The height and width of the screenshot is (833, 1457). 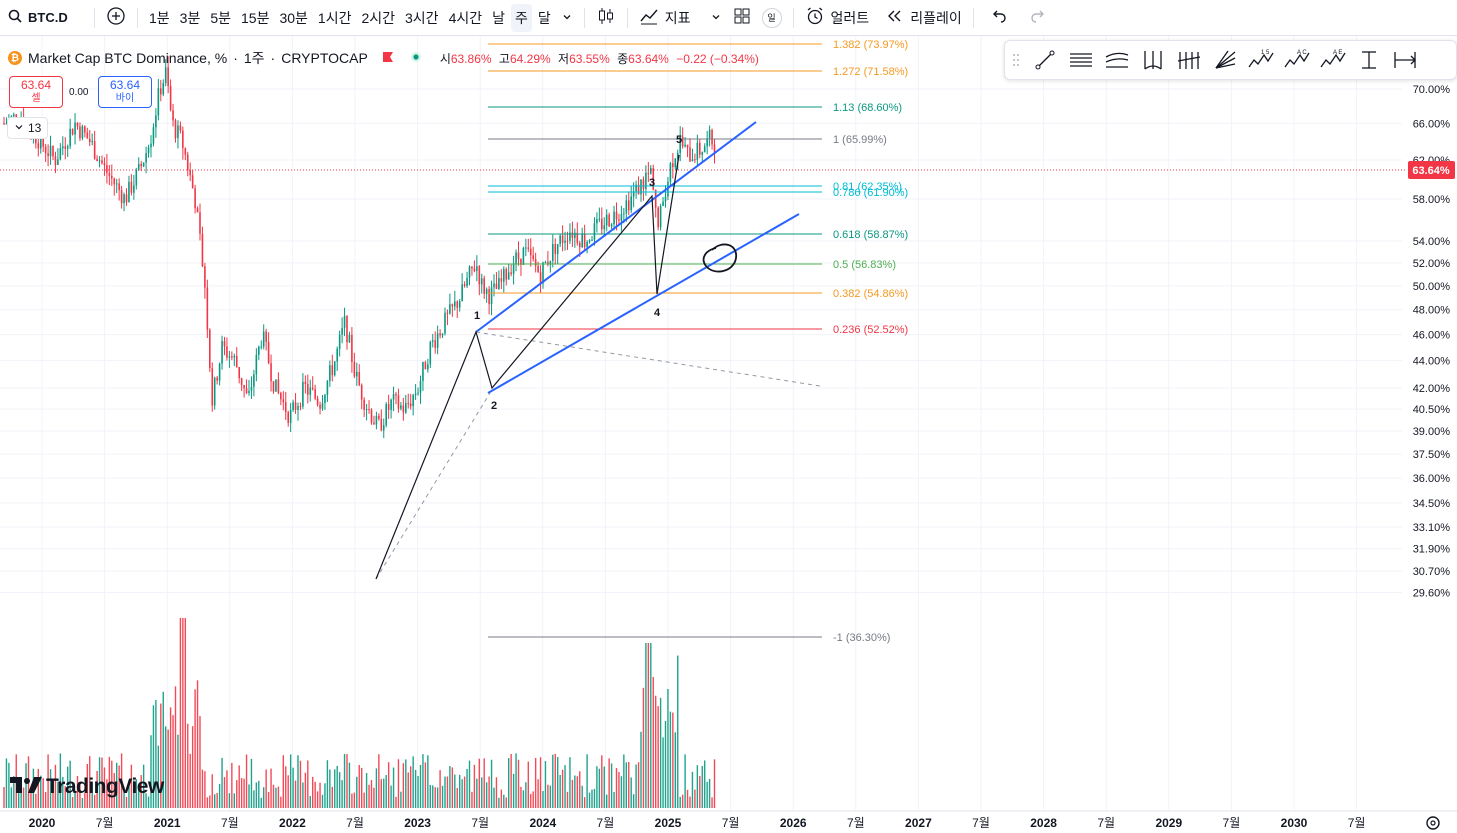 I want to click on wave-15-tool-icon: 1 5, so click(x=1261, y=60).